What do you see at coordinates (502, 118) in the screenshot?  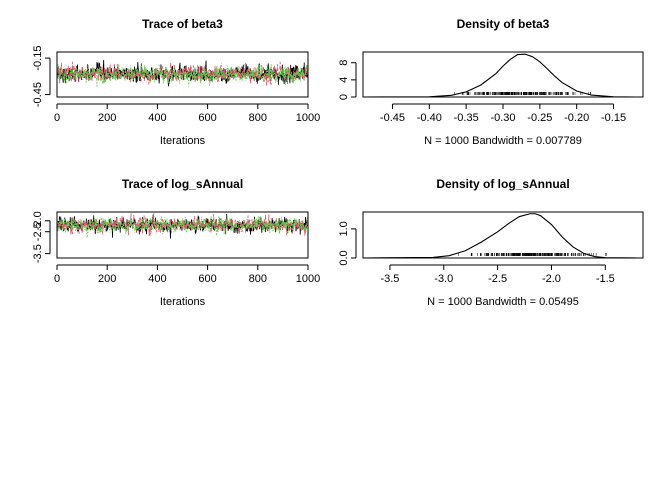 I see `x-tick-label: -0.30` at bounding box center [502, 118].